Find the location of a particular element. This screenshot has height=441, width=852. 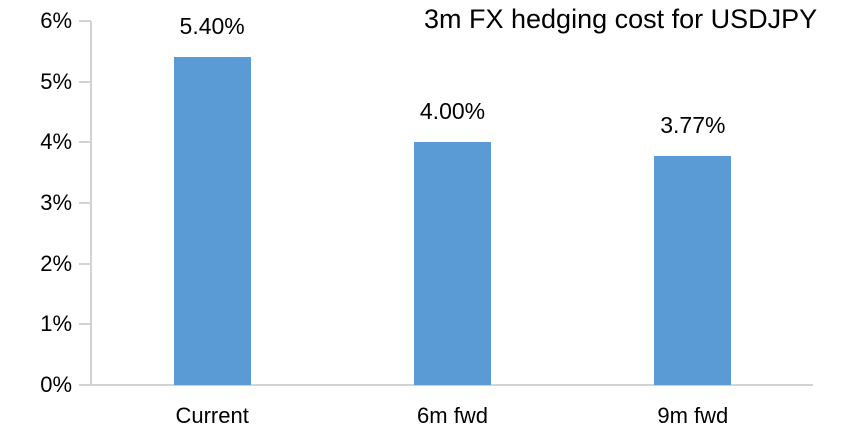

bar-value-label: 5.40% is located at coordinates (212, 26).